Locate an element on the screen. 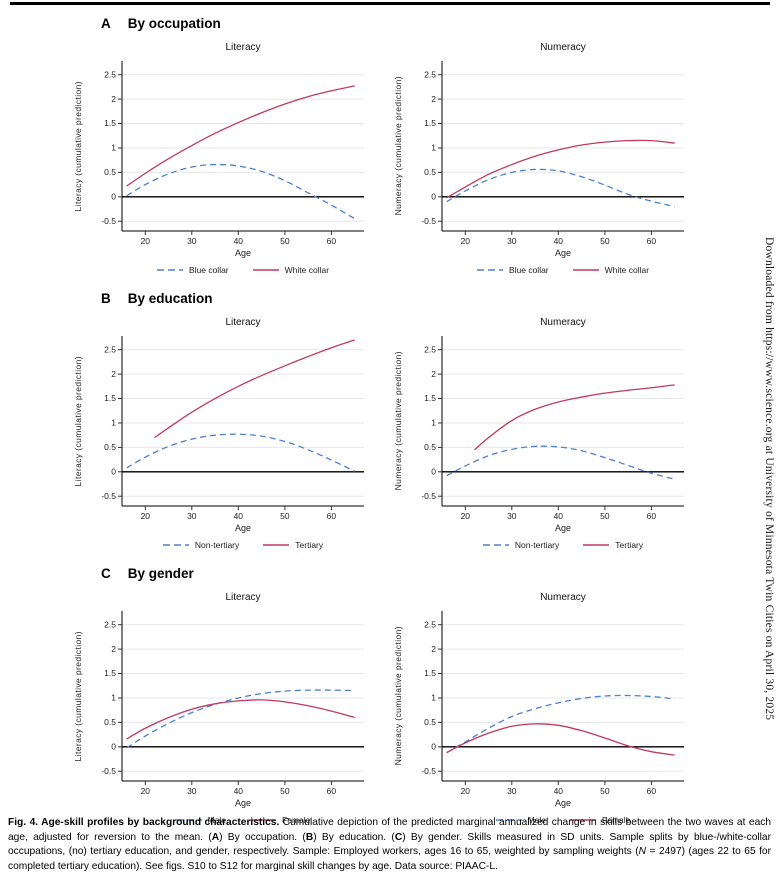 This screenshot has width=778, height=890. legend-label: Non-tertiary is located at coordinates (537, 545).